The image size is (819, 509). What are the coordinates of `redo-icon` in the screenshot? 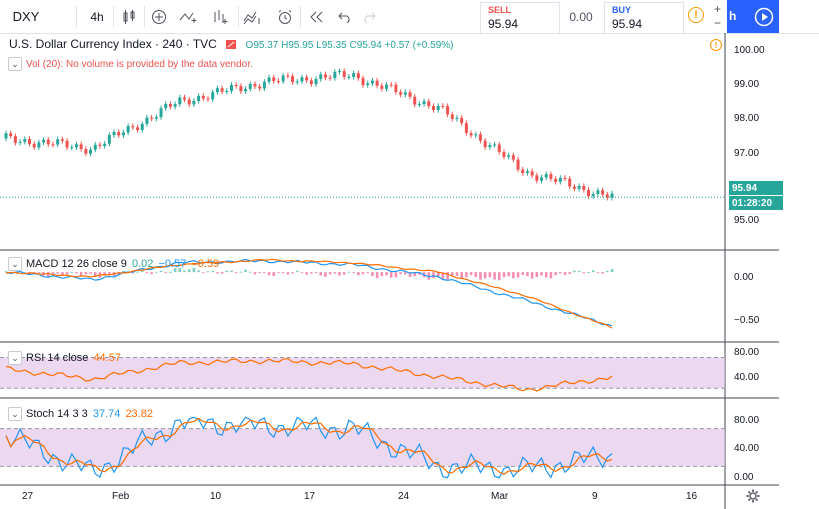 It's located at (369, 16).